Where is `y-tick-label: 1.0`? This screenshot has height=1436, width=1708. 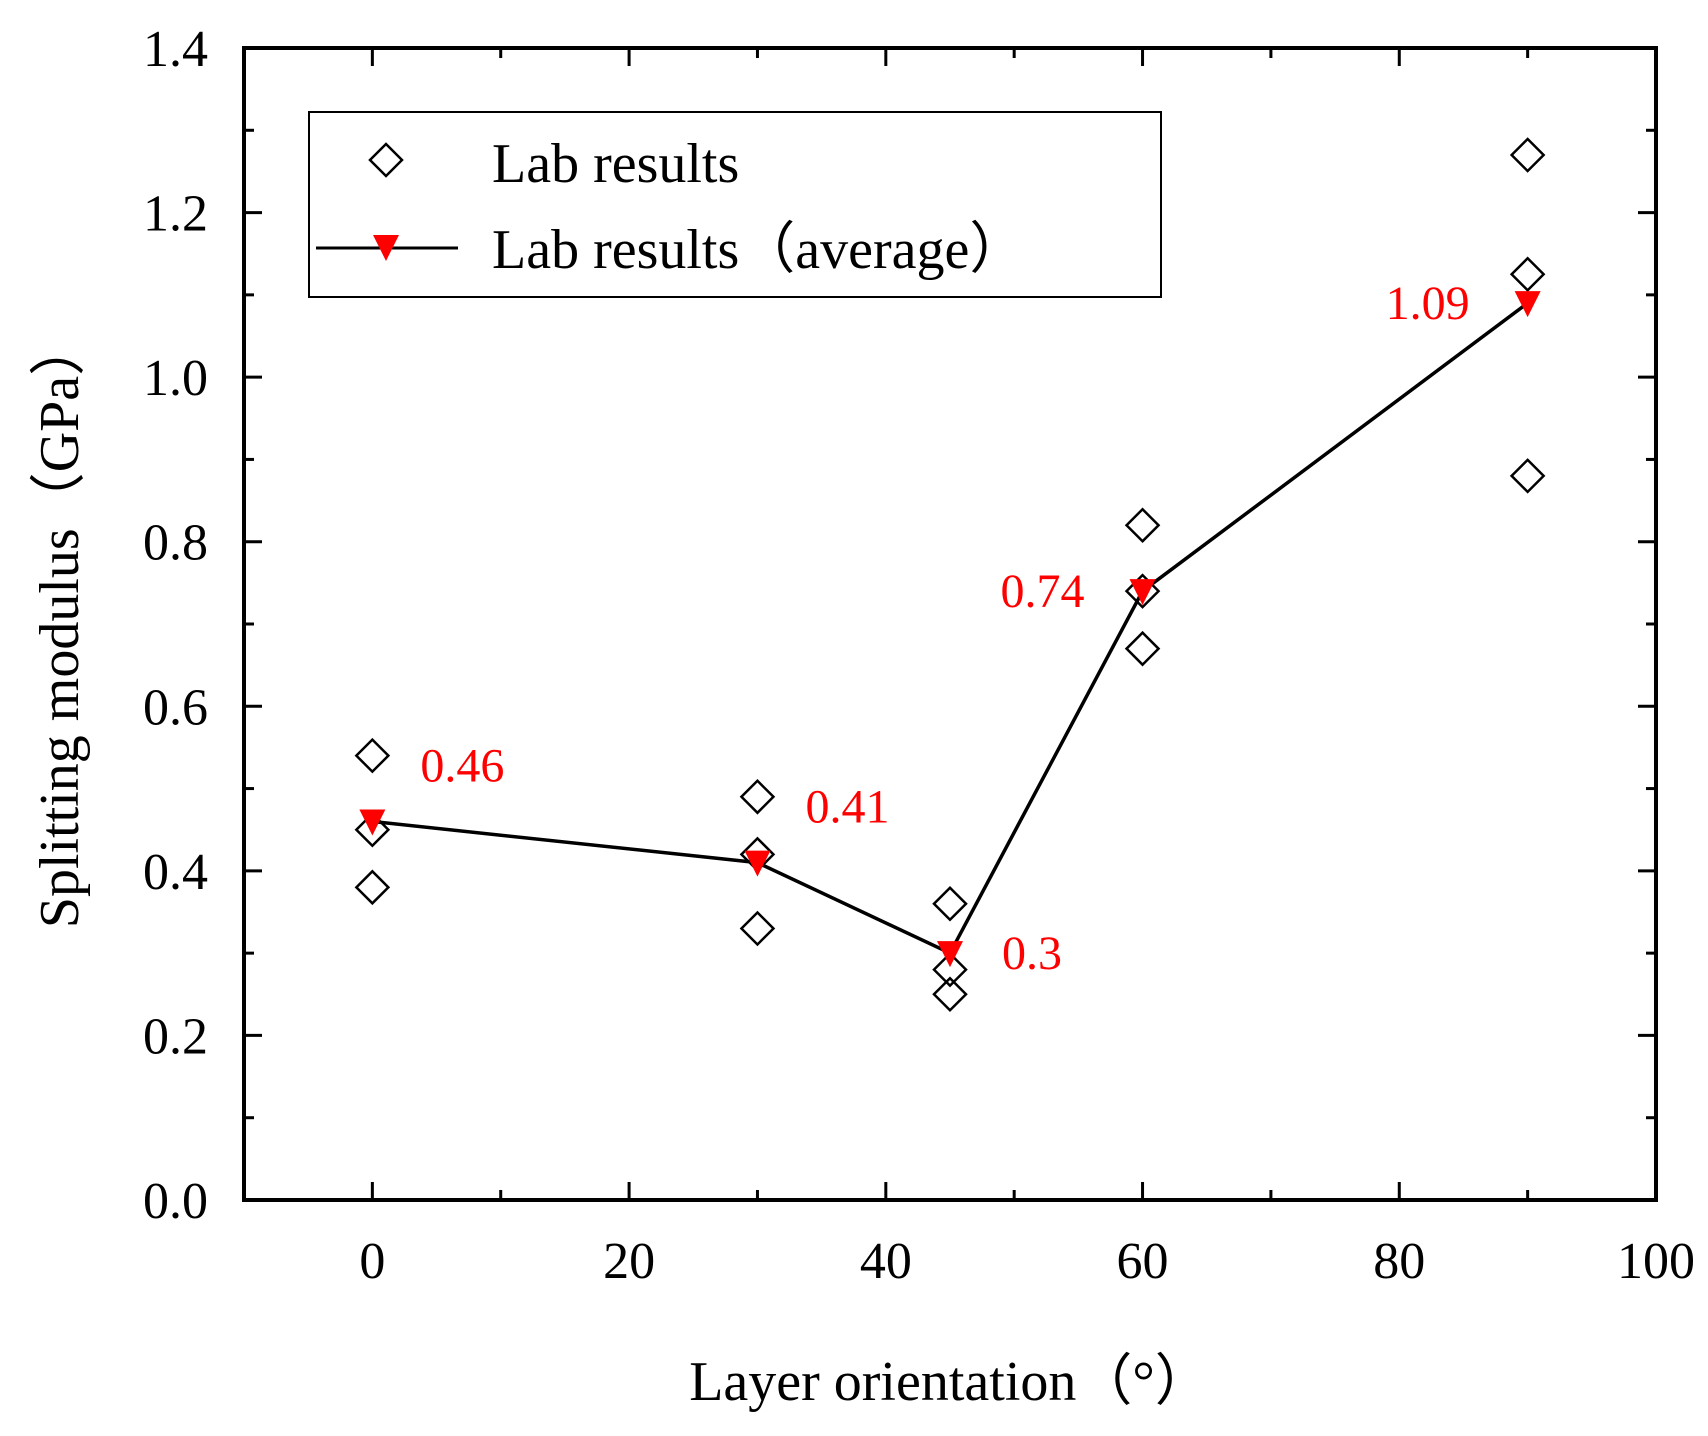 y-tick-label: 1.0 is located at coordinates (175, 378).